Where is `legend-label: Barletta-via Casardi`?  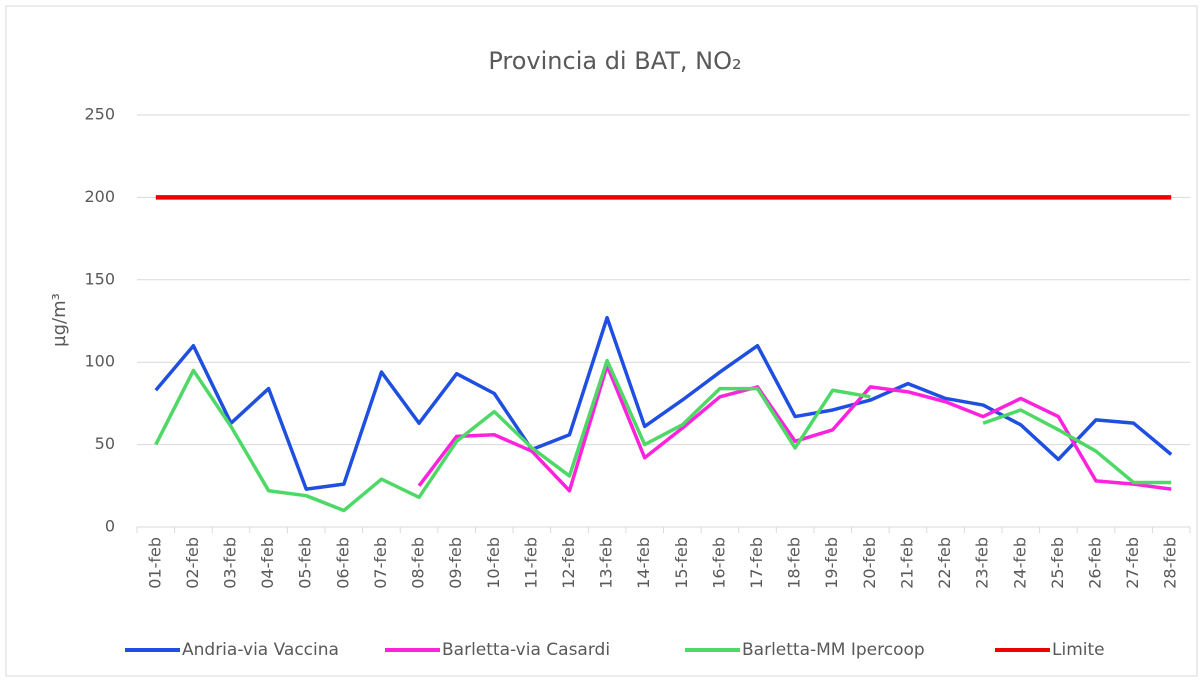 legend-label: Barletta-via Casardi is located at coordinates (526, 650).